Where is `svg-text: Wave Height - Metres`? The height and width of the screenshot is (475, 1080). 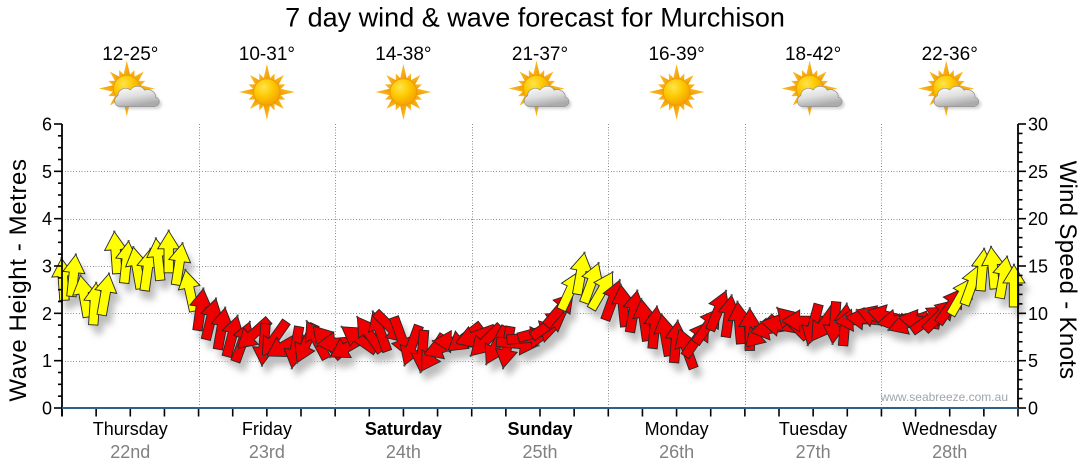
svg-text: Wave Height - Metres is located at coordinates (18, 279).